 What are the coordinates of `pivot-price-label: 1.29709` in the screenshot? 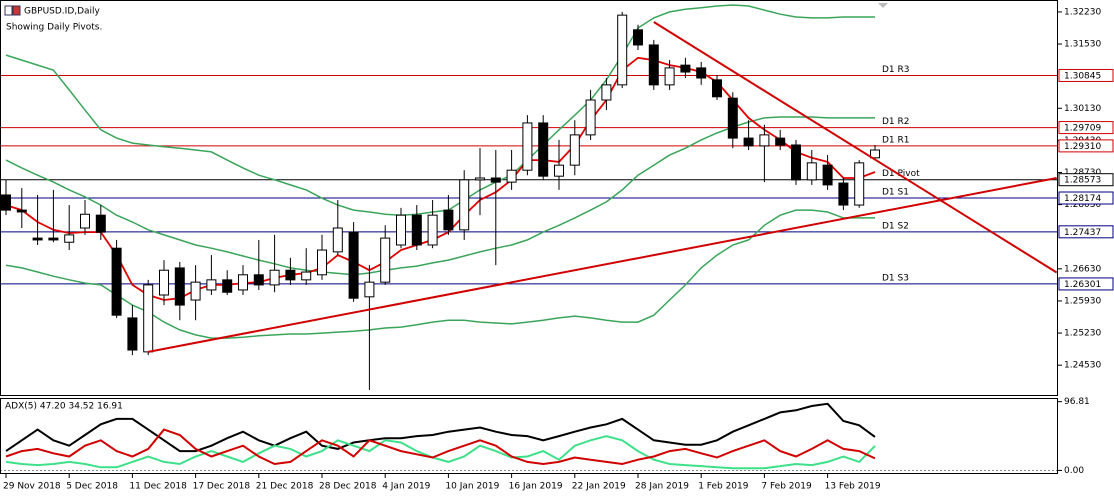 It's located at (1082, 129).